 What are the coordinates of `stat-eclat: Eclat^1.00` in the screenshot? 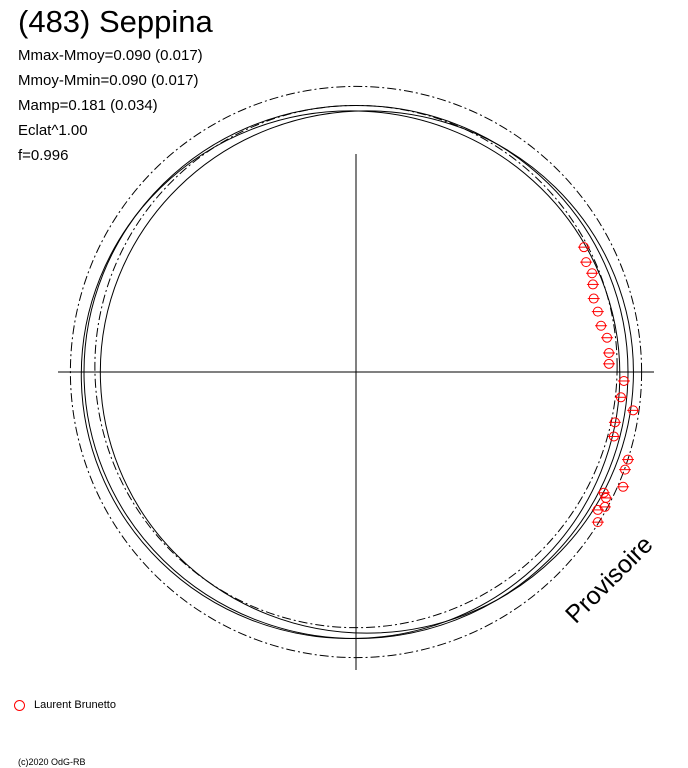 It's located at (53, 130).